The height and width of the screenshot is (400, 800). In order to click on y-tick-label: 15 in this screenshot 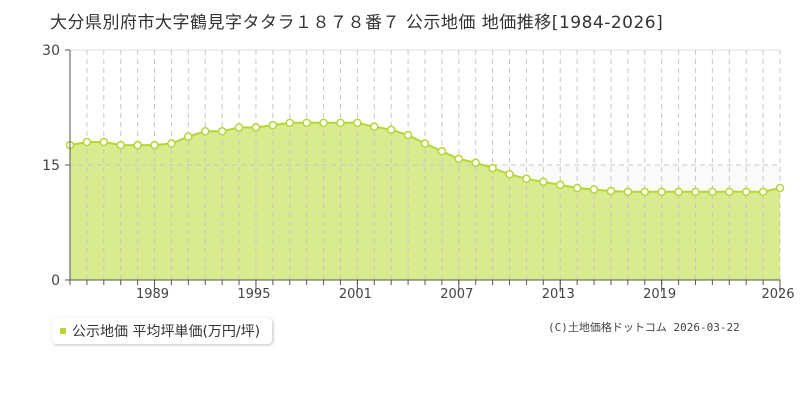, I will do `click(51, 166)`.